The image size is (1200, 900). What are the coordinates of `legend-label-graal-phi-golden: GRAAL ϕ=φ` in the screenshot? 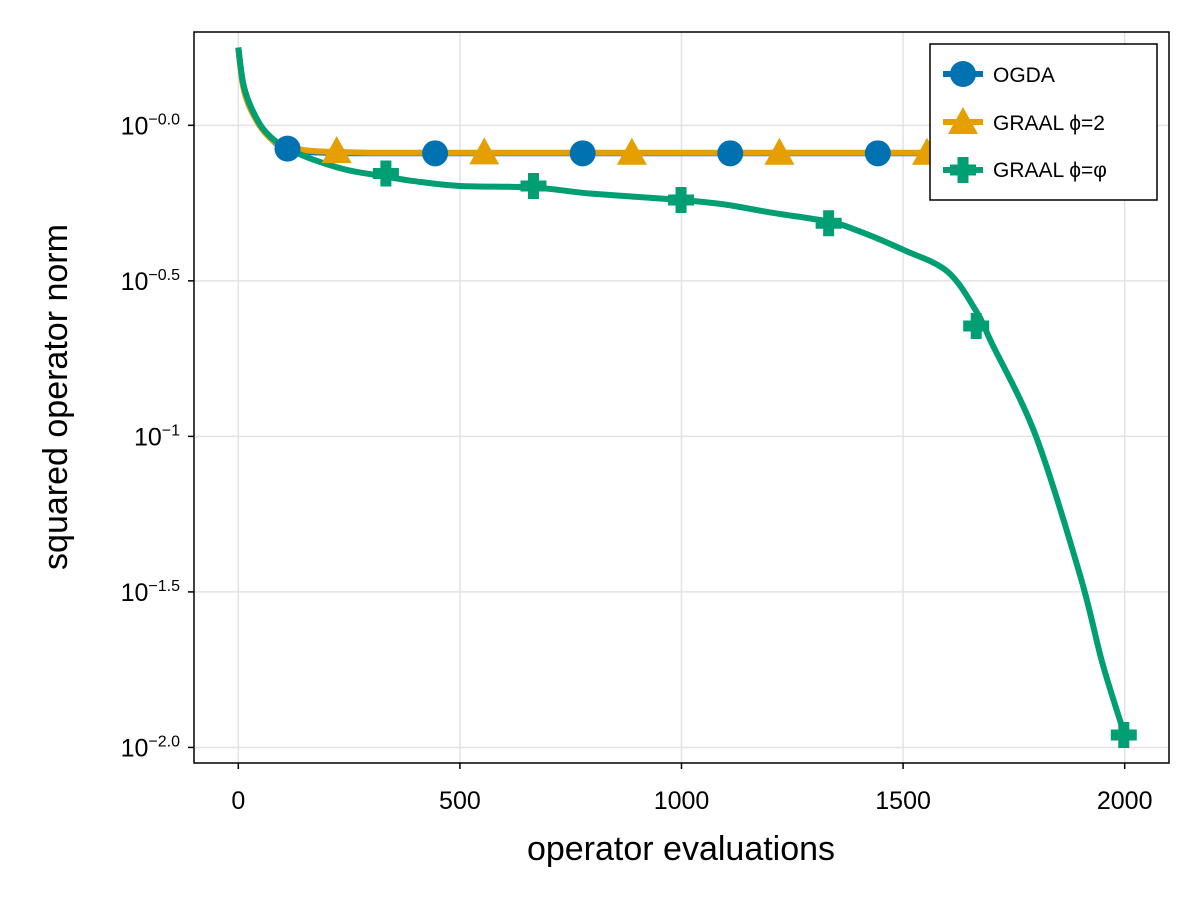 It's located at (1050, 170).